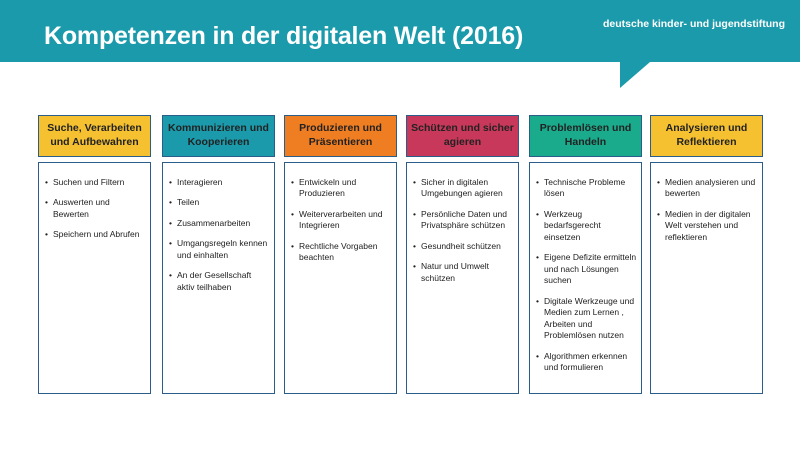  I want to click on list-item: Entwickeln und Produzieren, so click(341, 188).